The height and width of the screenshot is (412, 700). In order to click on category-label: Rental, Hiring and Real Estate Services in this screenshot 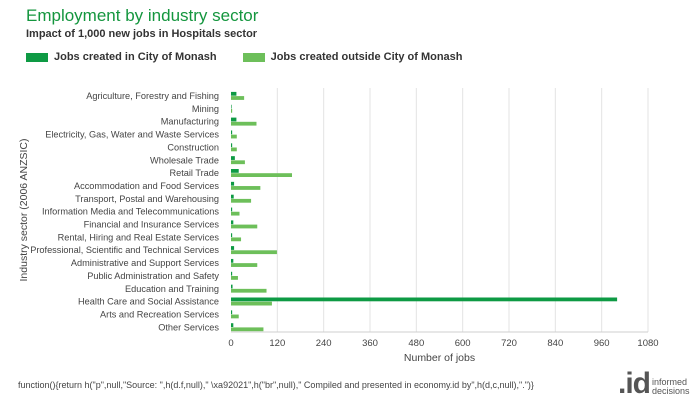, I will do `click(139, 237)`.